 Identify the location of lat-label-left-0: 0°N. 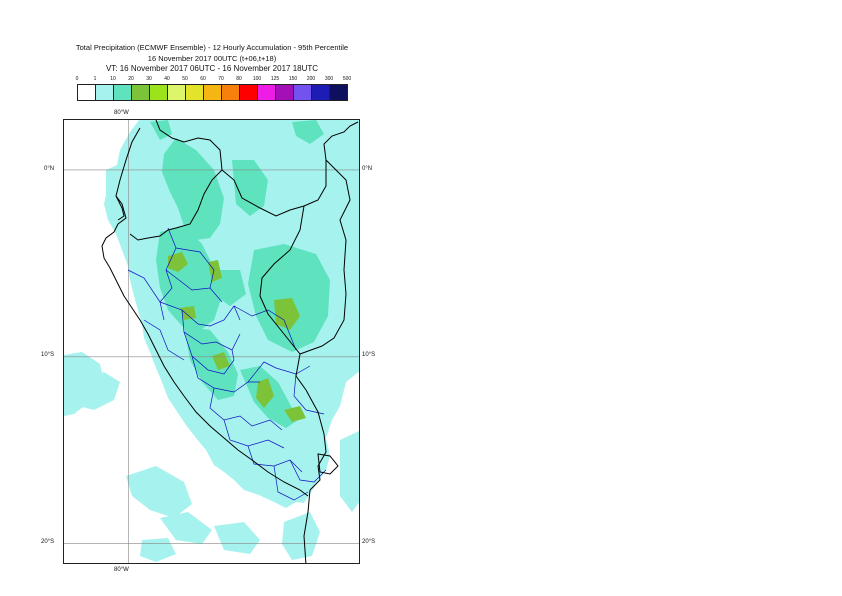
(49, 169).